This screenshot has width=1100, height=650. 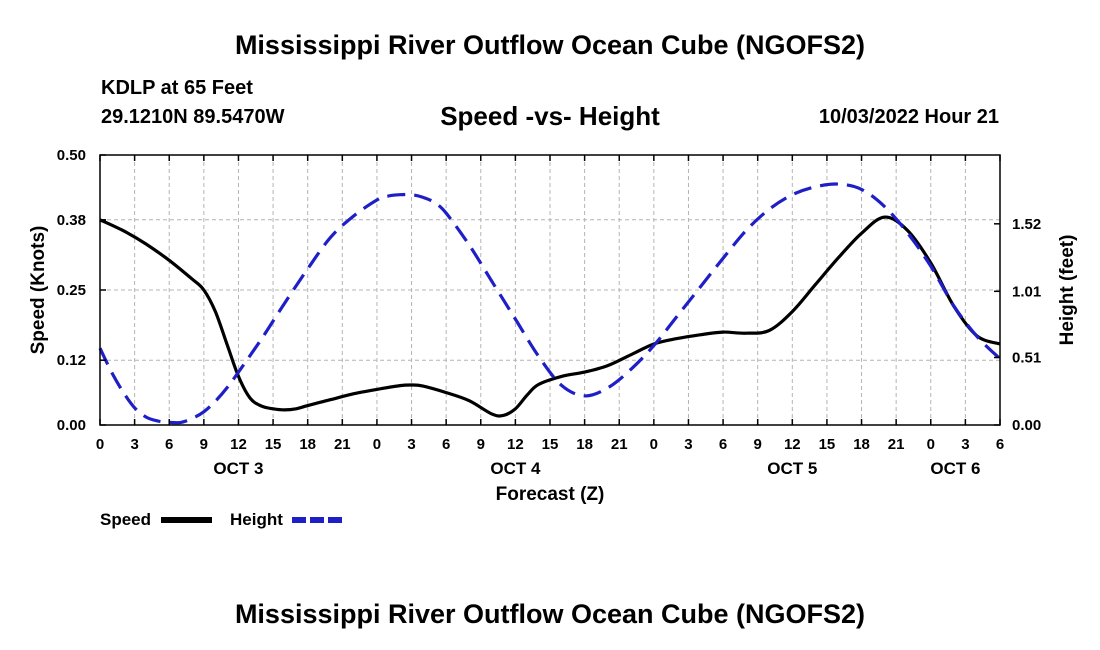 I want to click on forecast-datetime: 10/03/2022 Hour 21, so click(x=908, y=117).